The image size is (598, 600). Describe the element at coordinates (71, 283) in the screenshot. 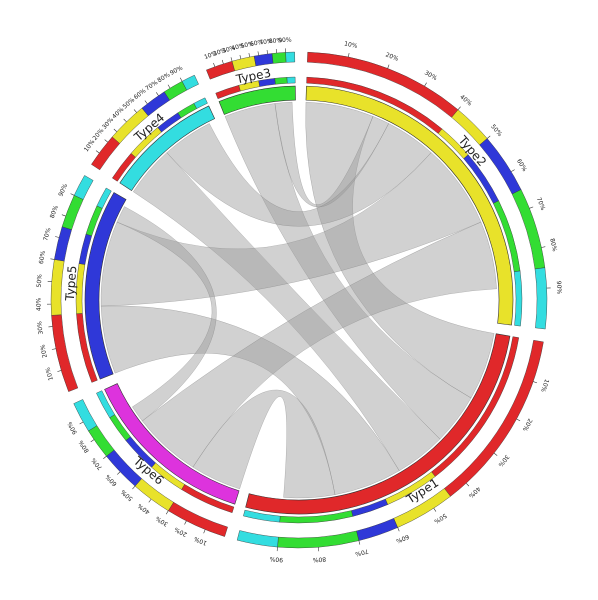

I see `sector-label: Type5` at that location.